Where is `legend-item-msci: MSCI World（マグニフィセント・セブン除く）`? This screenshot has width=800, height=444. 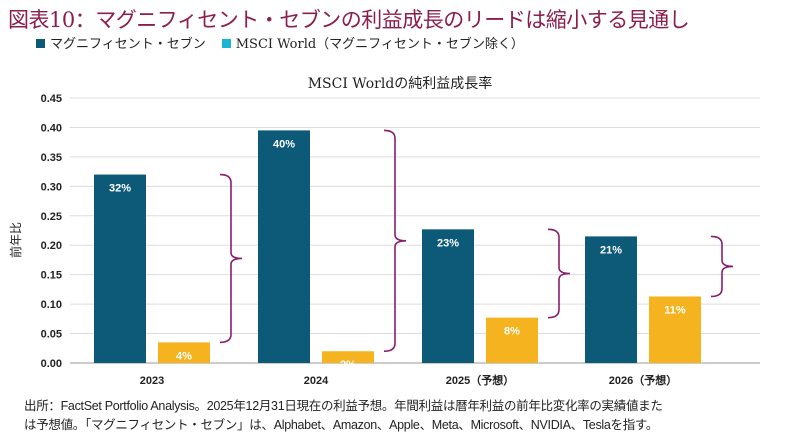 legend-item-msci: MSCI World（マグニフィセント・セブン除く） is located at coordinates (372, 42).